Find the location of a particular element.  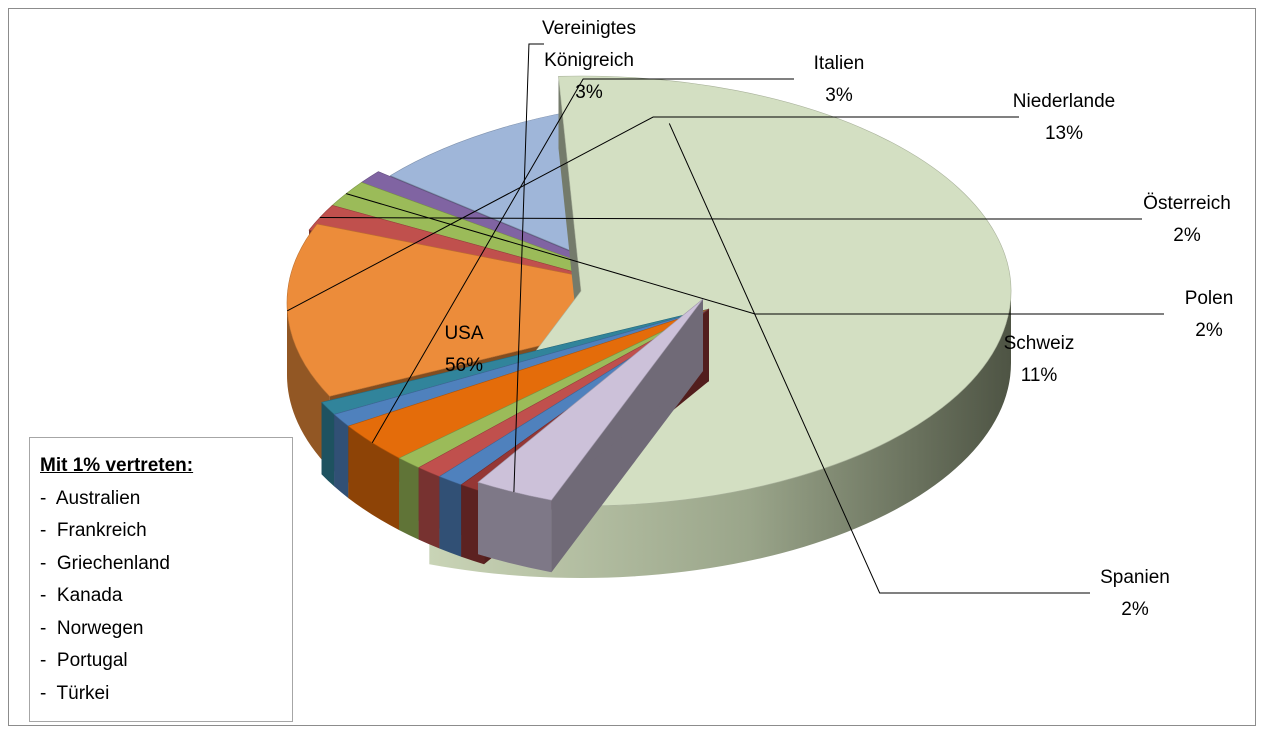

data-label-usa: USA 56% is located at coordinates (463, 349).